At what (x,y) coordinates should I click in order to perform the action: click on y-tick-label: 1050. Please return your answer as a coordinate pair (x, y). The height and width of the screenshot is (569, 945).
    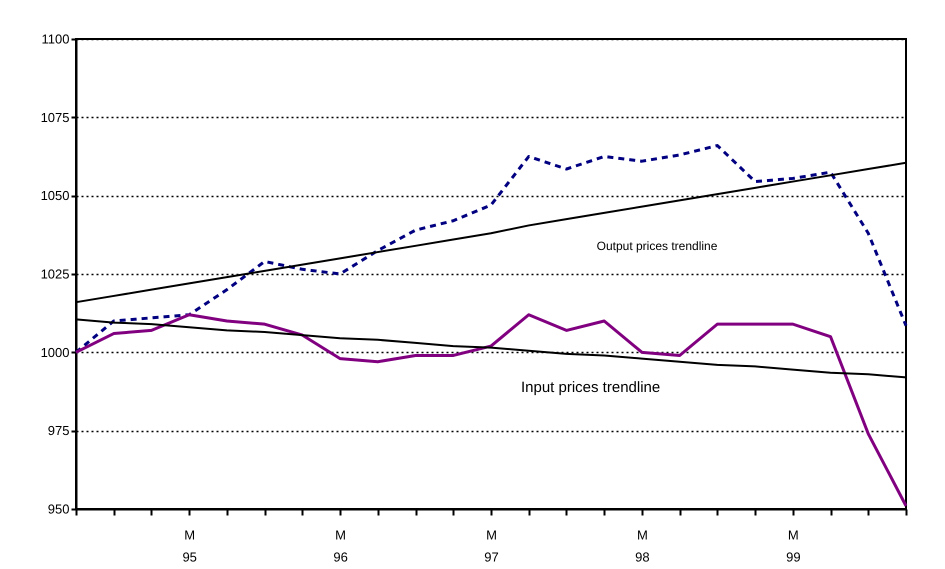
    Looking at the image, I should click on (55, 196).